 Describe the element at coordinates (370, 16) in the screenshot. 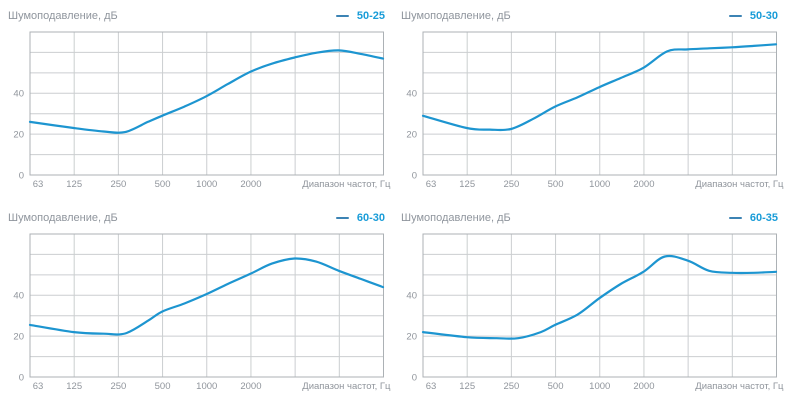

I see `legend-label: 50-25` at that location.